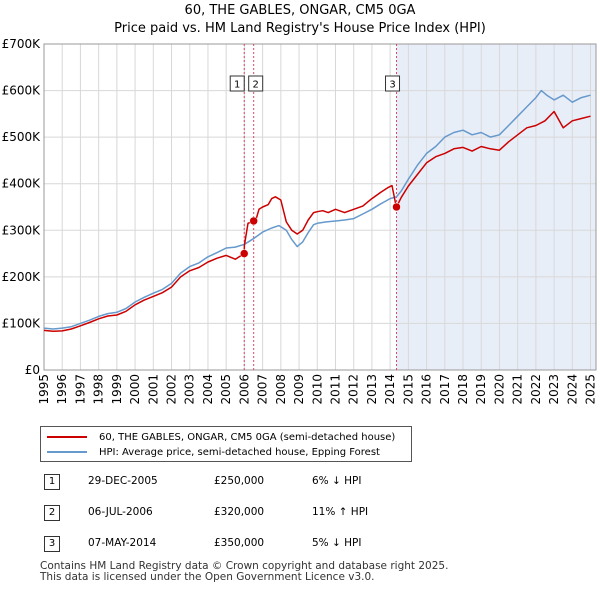  What do you see at coordinates (22, 91) in the screenshot?
I see `y-tick-label: £600K` at bounding box center [22, 91].